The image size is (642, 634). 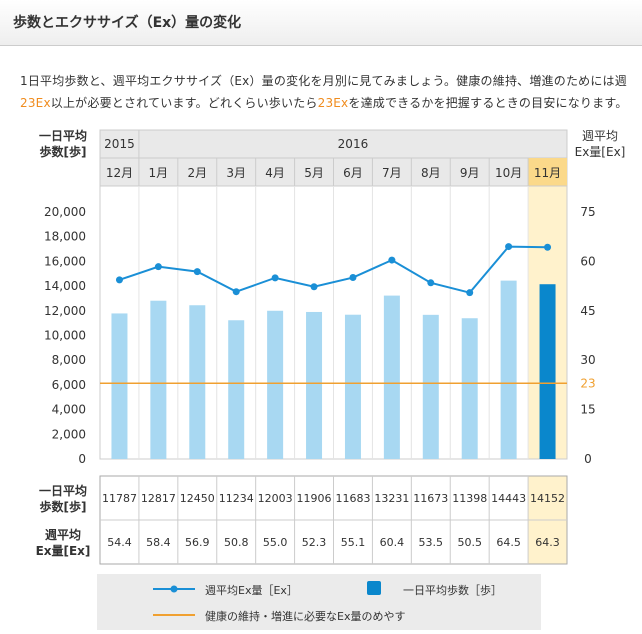 What do you see at coordinates (548, 247) in the screenshot?
I see `ex-point-11月` at bounding box center [548, 247].